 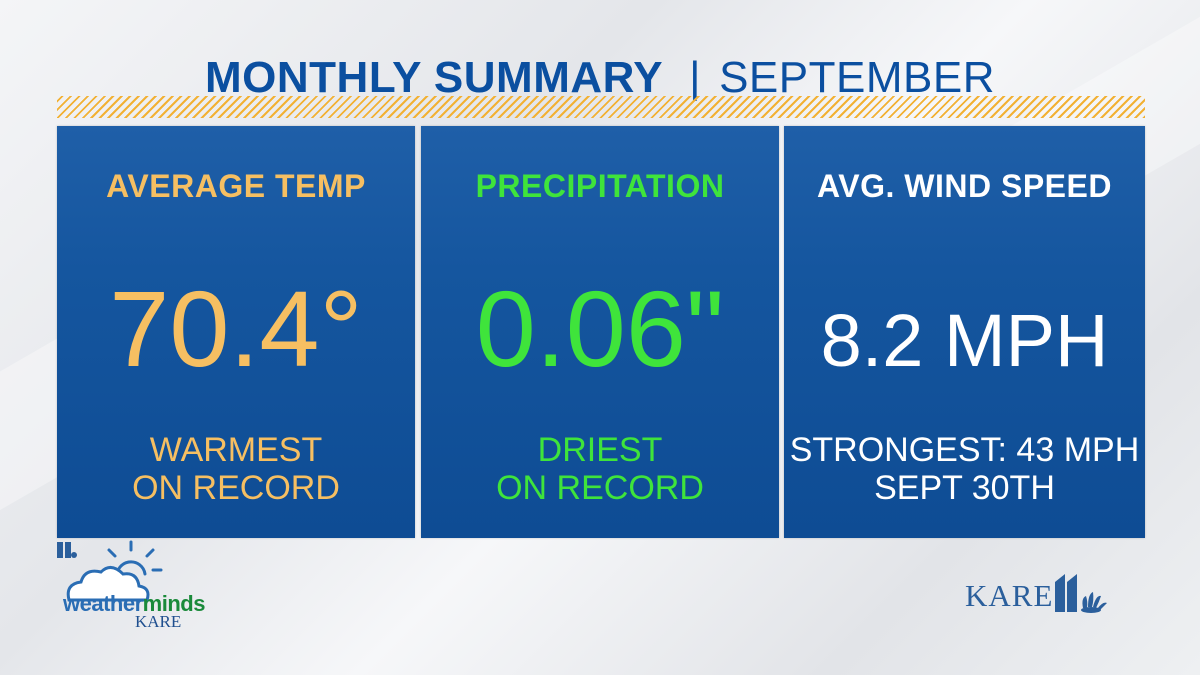 I want to click on note-line-2: SEPT 30TH, so click(x=964, y=488).